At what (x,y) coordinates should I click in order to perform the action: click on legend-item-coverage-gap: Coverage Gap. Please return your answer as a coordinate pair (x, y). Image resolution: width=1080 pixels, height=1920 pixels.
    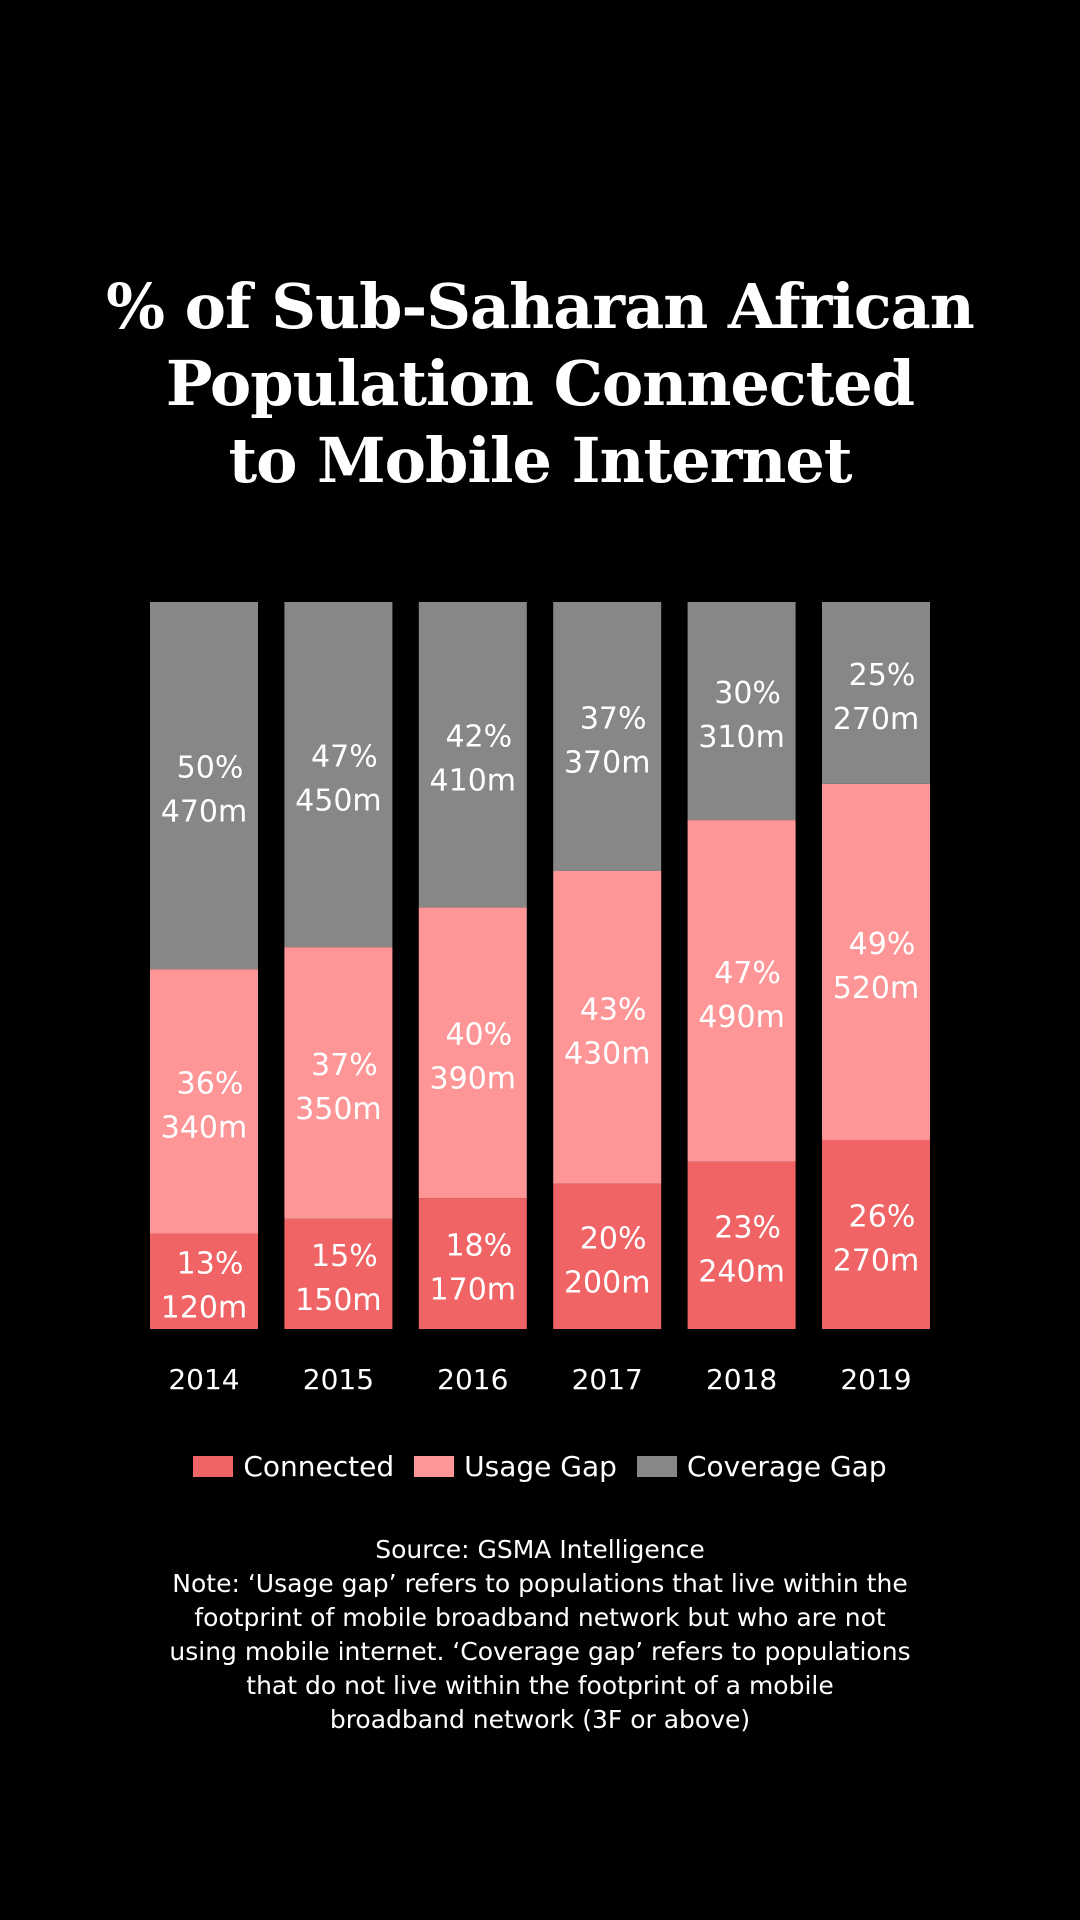
    Looking at the image, I should click on (761, 1466).